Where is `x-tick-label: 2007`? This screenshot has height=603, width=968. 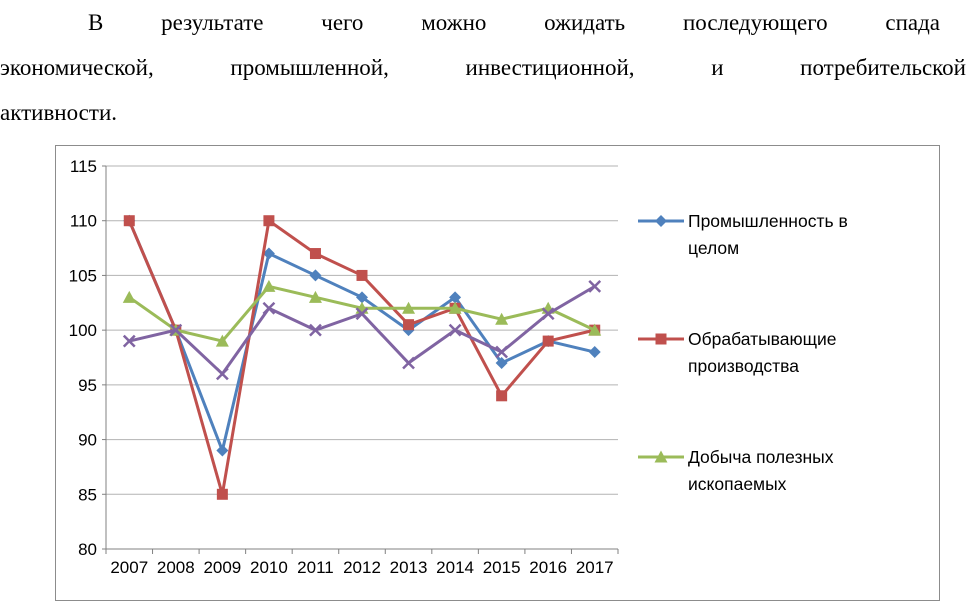 x-tick-label: 2007 is located at coordinates (129, 567).